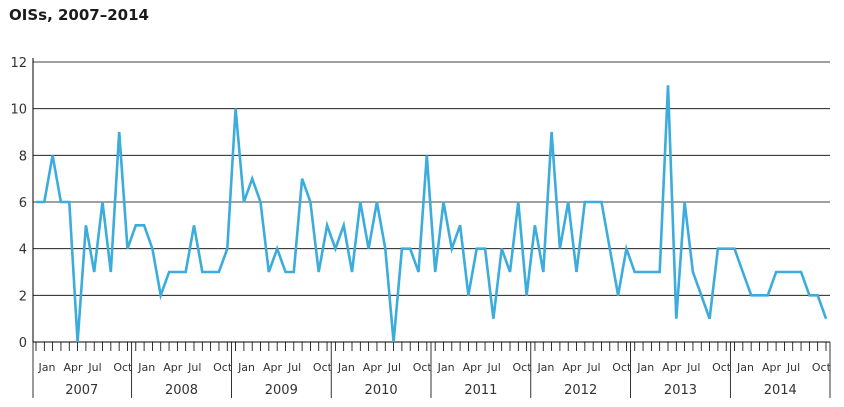 This screenshot has width=844, height=407. Describe the element at coordinates (181, 390) in the screenshot. I see `year-label-2008: 2008` at that location.